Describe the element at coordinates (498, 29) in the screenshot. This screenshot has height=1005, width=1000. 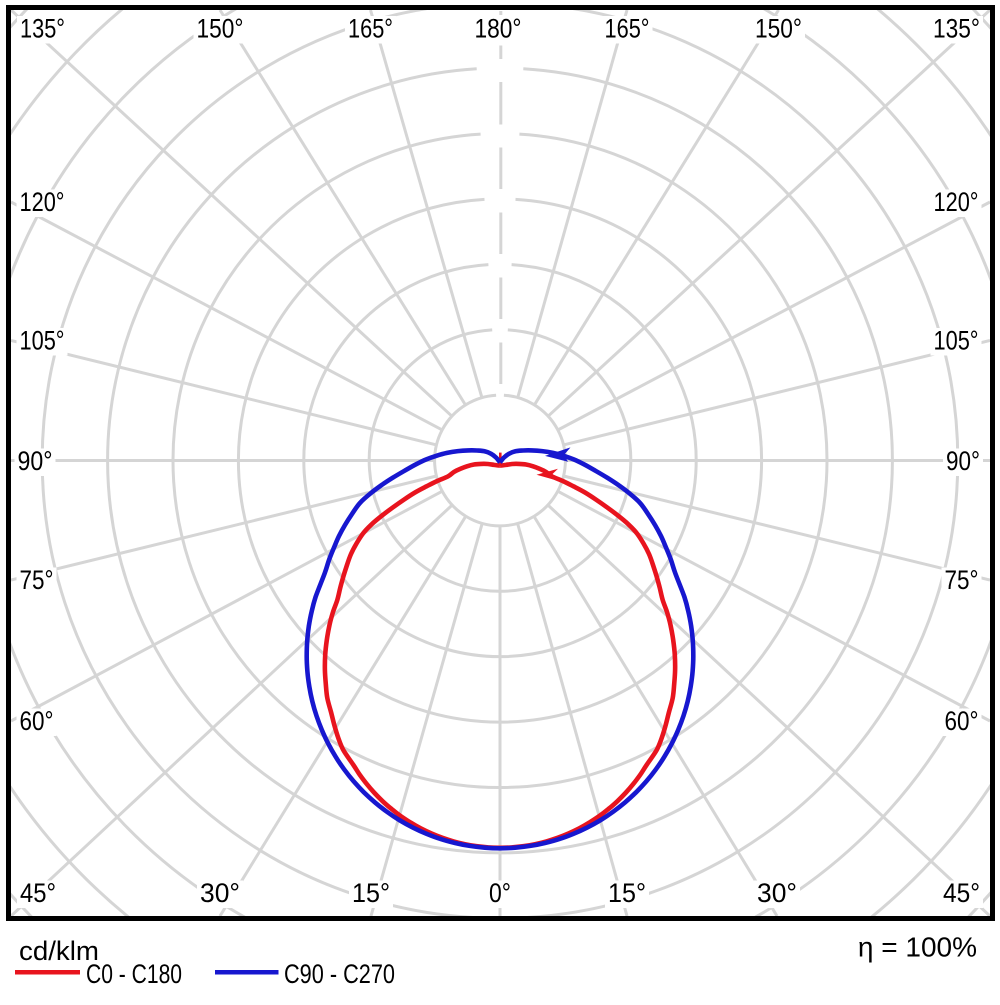
I see `svg-text: 180°` at that location.